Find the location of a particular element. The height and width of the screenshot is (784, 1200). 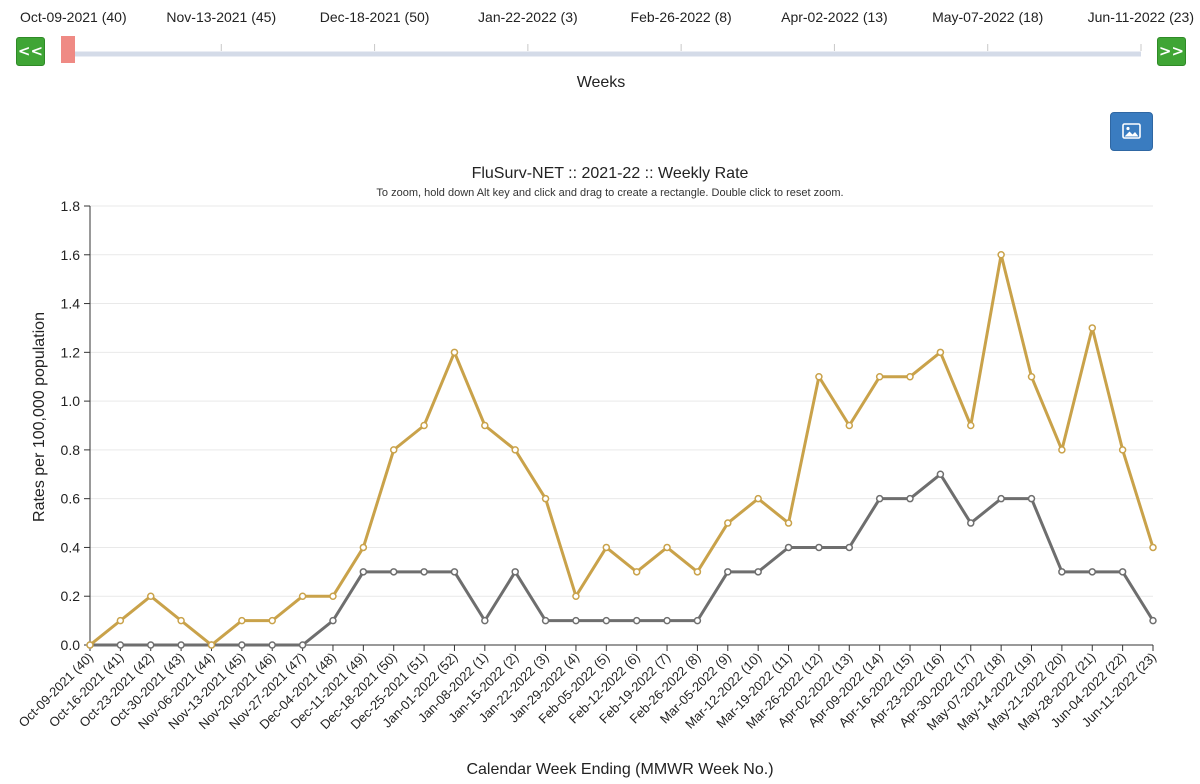

image-icon is located at coordinates (1131, 131).